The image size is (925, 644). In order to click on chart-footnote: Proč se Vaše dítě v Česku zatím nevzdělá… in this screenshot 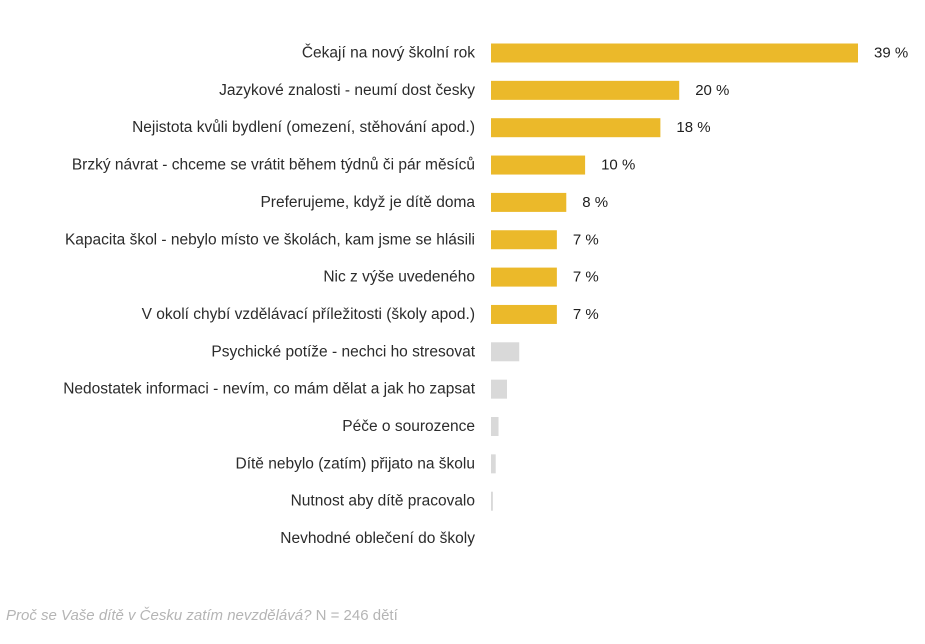, I will do `click(202, 615)`.